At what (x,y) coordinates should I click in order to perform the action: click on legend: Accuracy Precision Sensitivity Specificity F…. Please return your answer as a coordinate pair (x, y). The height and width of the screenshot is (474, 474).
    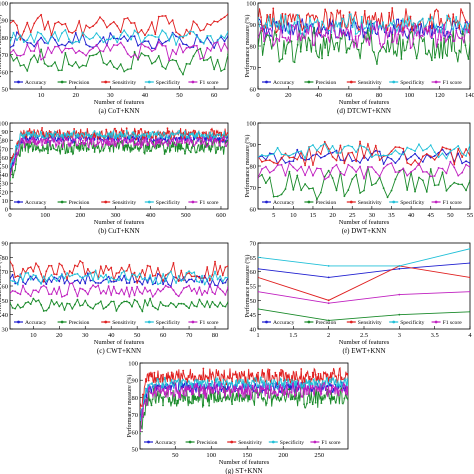
    Looking at the image, I should click on (116, 82).